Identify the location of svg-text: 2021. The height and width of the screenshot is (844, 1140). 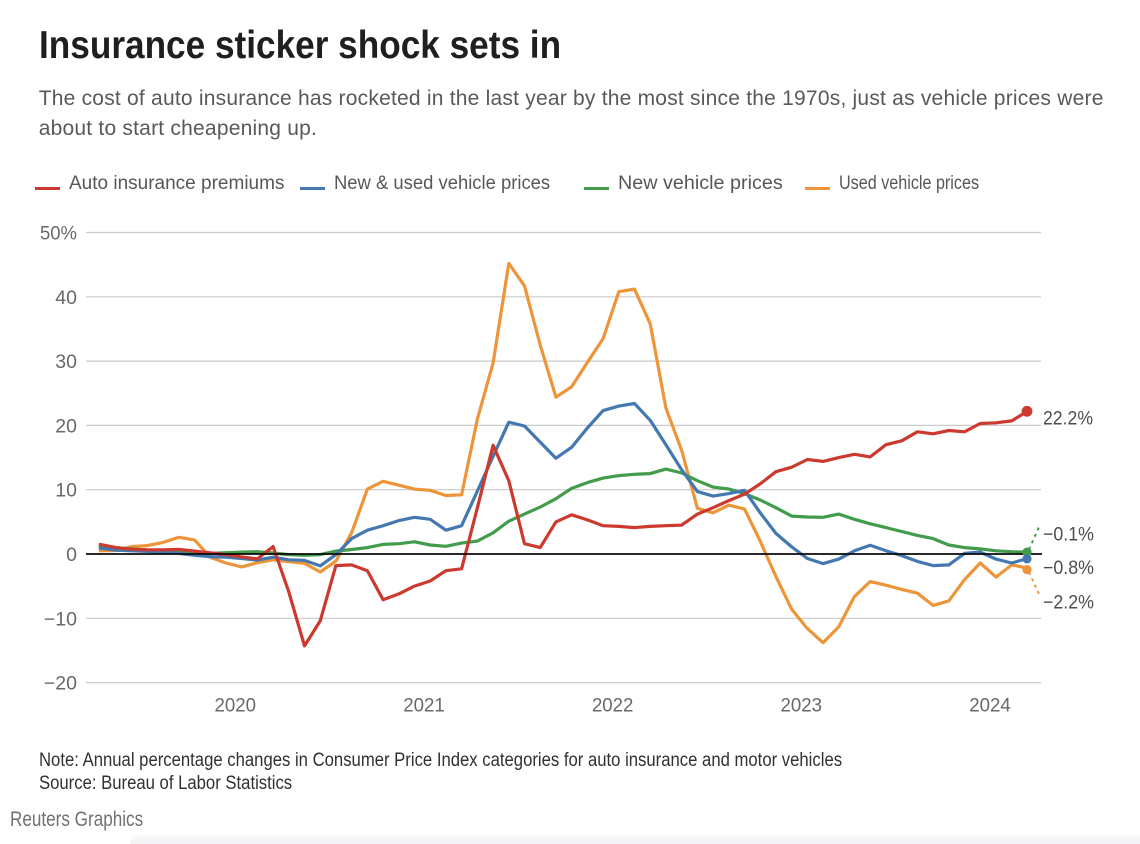
(424, 706).